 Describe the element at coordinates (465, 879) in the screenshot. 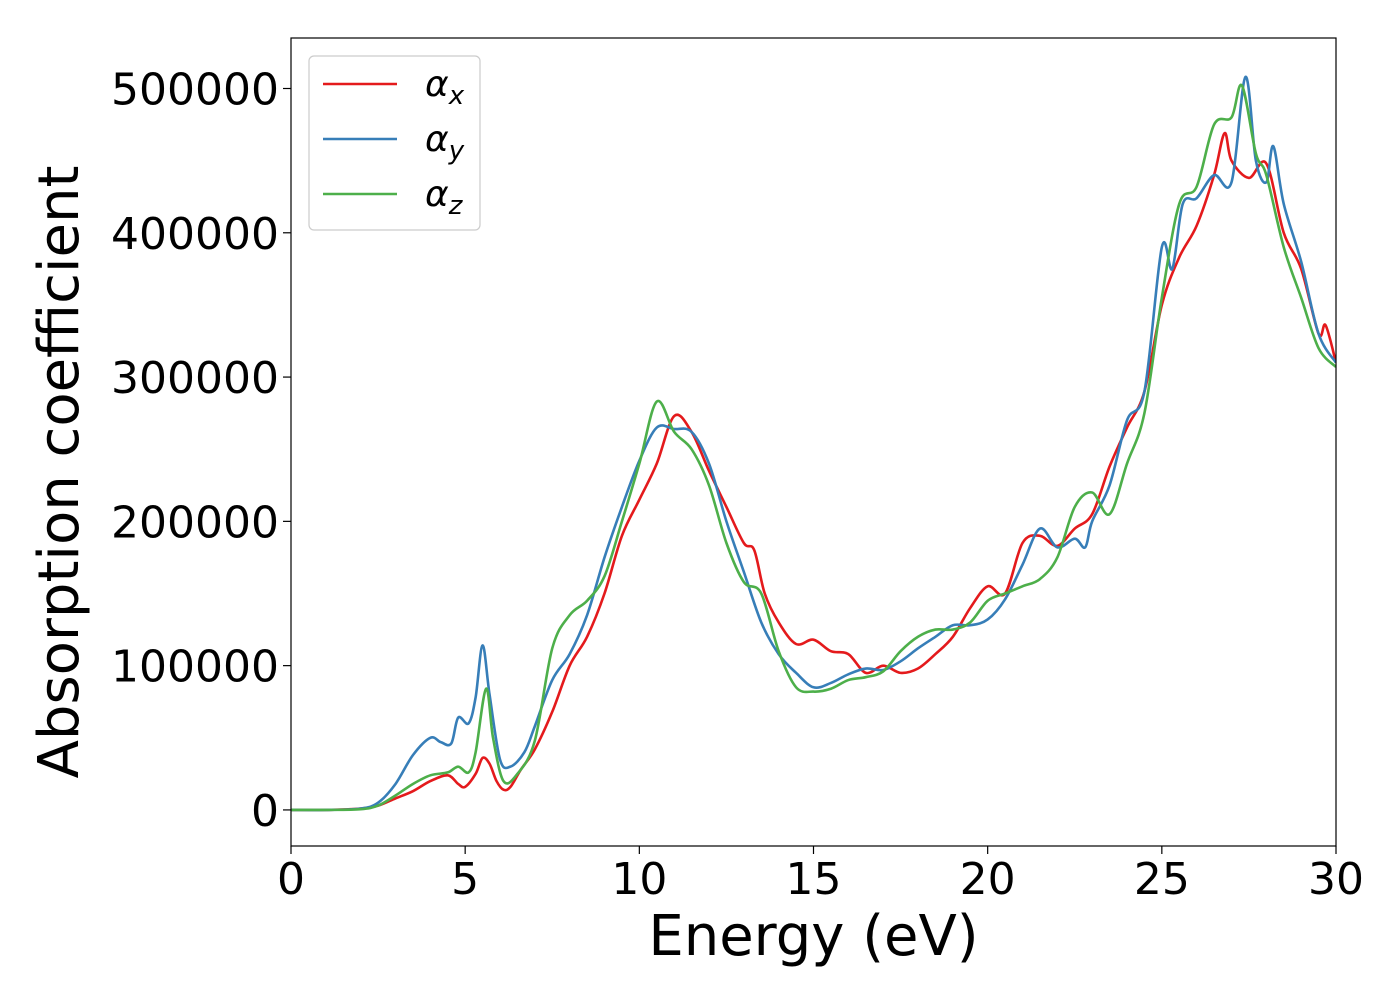

I see `x-tick-label: 5` at that location.